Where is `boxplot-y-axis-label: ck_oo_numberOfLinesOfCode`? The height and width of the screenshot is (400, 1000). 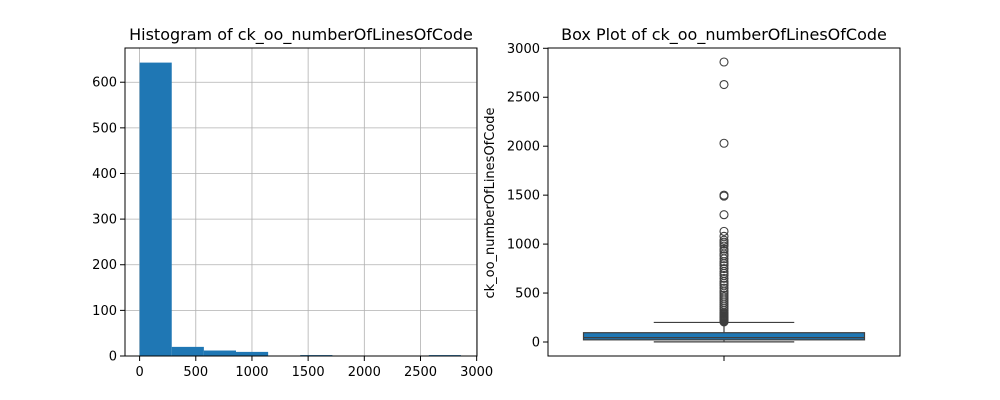 boxplot-y-axis-label: ck_oo_numberOfLinesOfCode is located at coordinates (490, 202).